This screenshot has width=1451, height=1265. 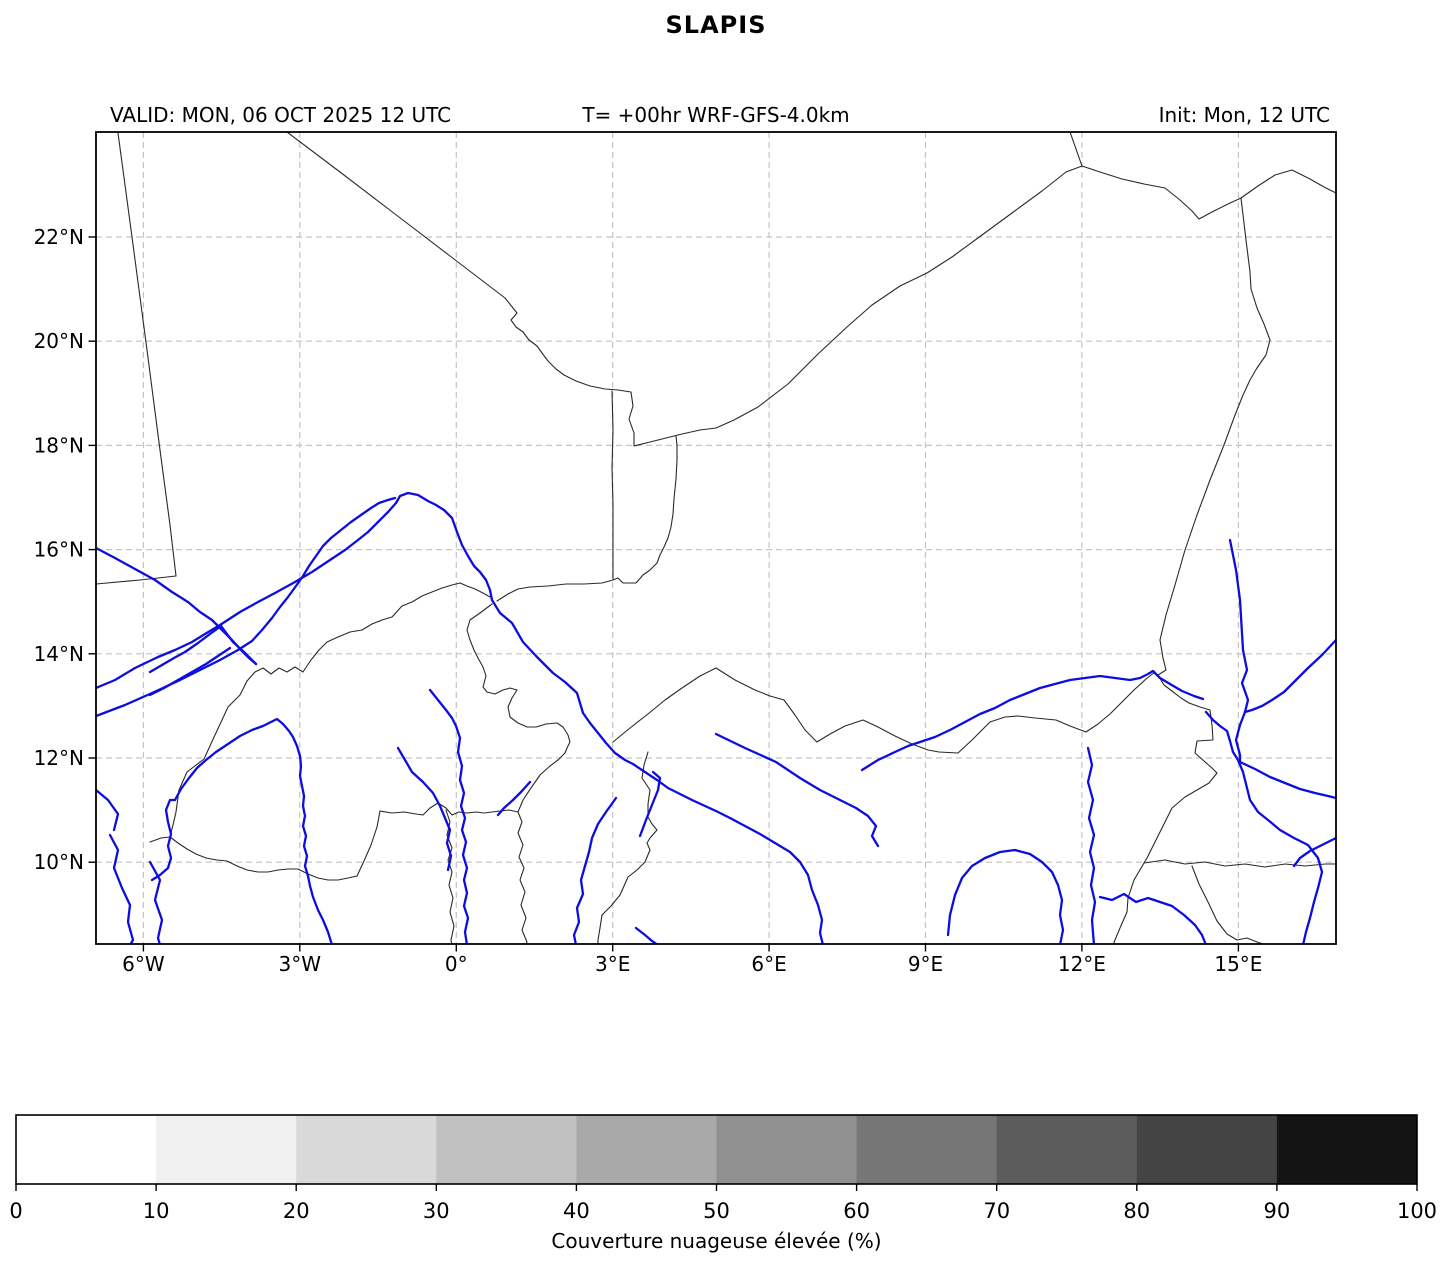 What do you see at coordinates (612, 964) in the screenshot?
I see `x-tick-label: 3°E` at bounding box center [612, 964].